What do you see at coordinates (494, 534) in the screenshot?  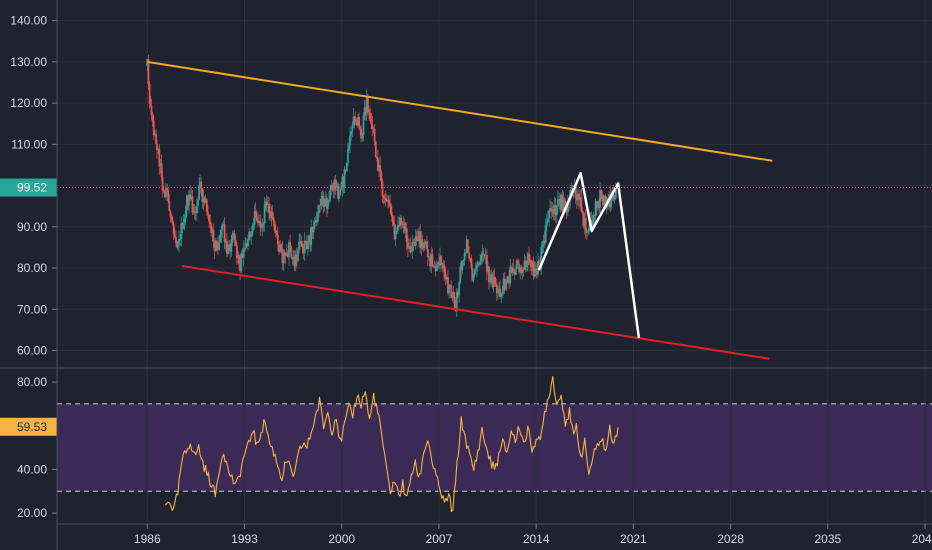 I see `time-axis: 1986 1993 2000 2007 2014 2021 2028 2035 2042` at bounding box center [494, 534].